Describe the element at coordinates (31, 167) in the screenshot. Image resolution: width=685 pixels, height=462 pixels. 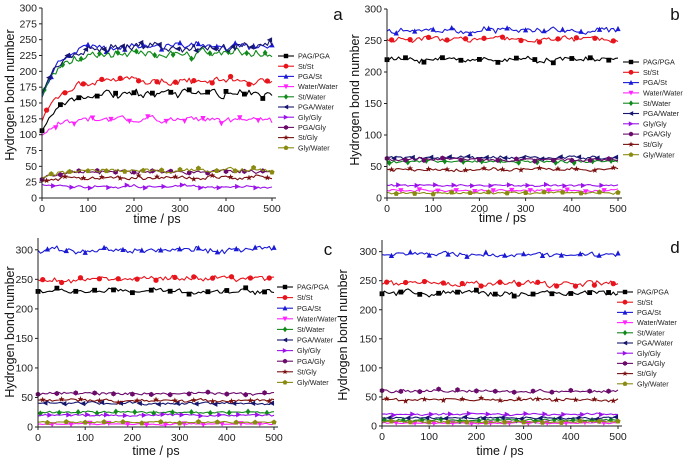
I see `y-tick-label: 50` at that location.